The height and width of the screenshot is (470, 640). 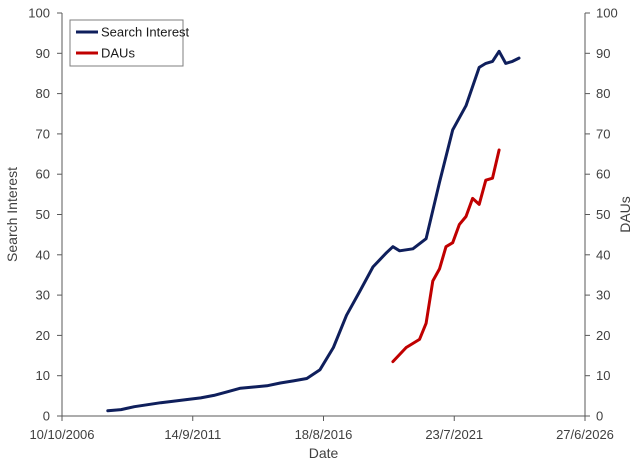 What do you see at coordinates (324, 434) in the screenshot?
I see `x-tick-label: 18/8/2016` at bounding box center [324, 434].